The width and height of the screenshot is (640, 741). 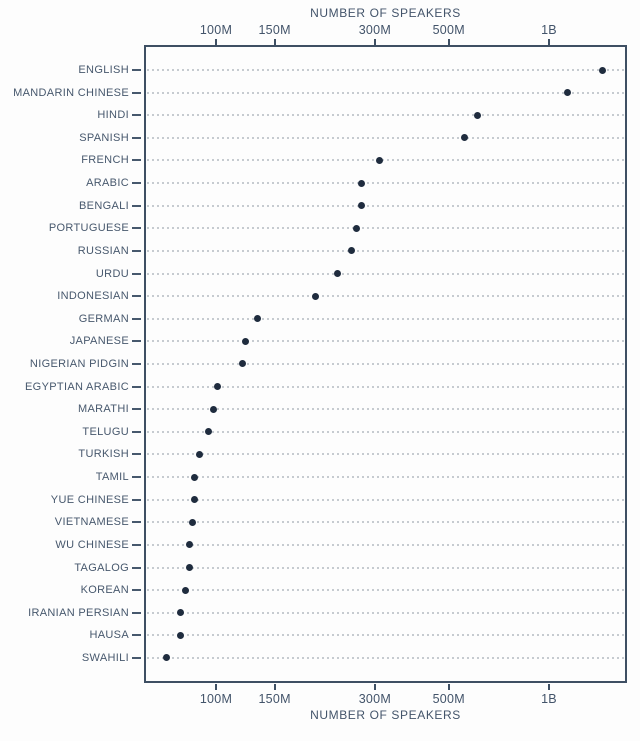 I want to click on category-label: INDONESIAN, so click(x=93, y=296).